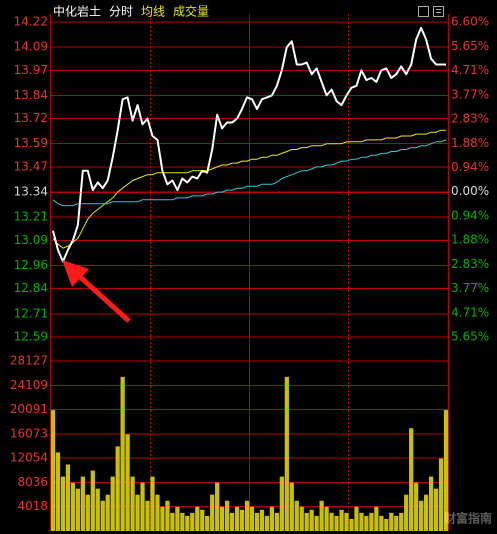 The width and height of the screenshot is (497, 534). I want to click on watermark: 财富指南, so click(467, 518).